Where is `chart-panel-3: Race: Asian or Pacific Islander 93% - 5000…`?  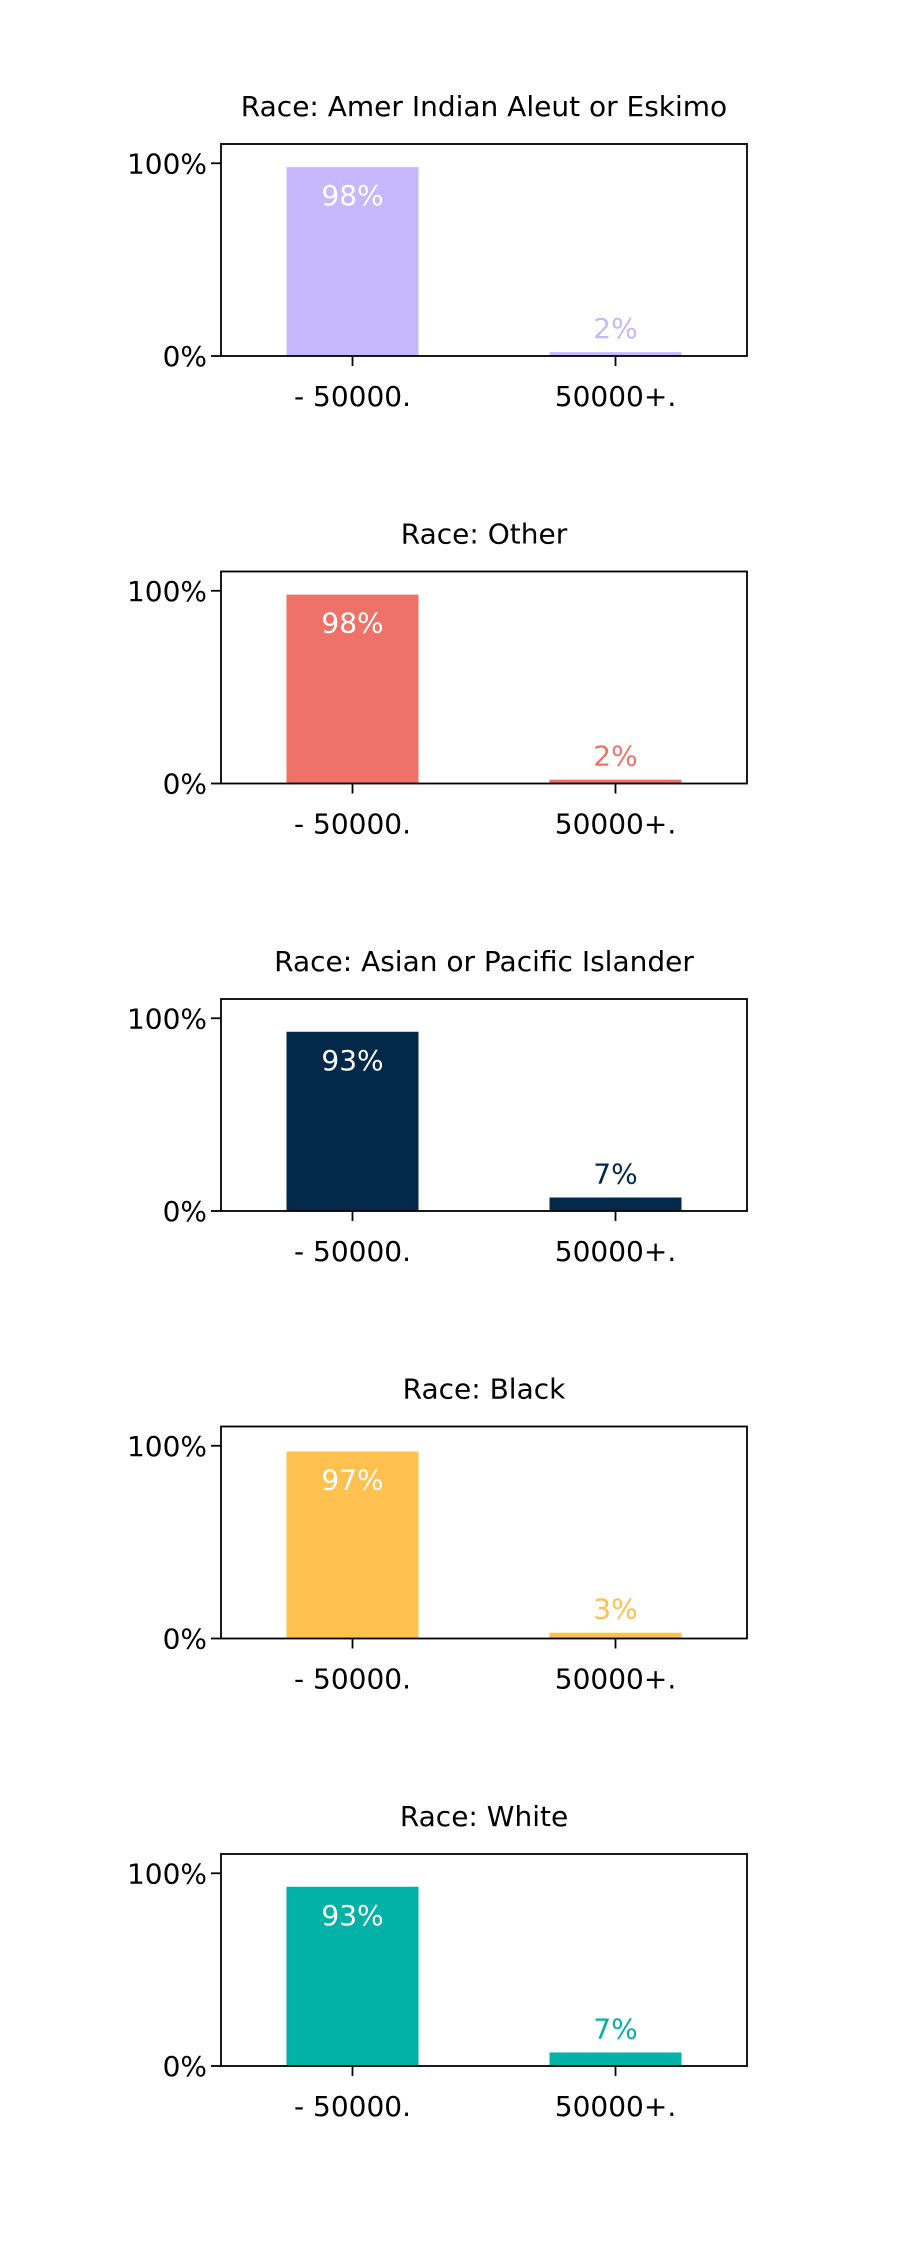 chart-panel-3: Race: Asian or Pacific Islander 93% - 5000… is located at coordinates (437, 1106).